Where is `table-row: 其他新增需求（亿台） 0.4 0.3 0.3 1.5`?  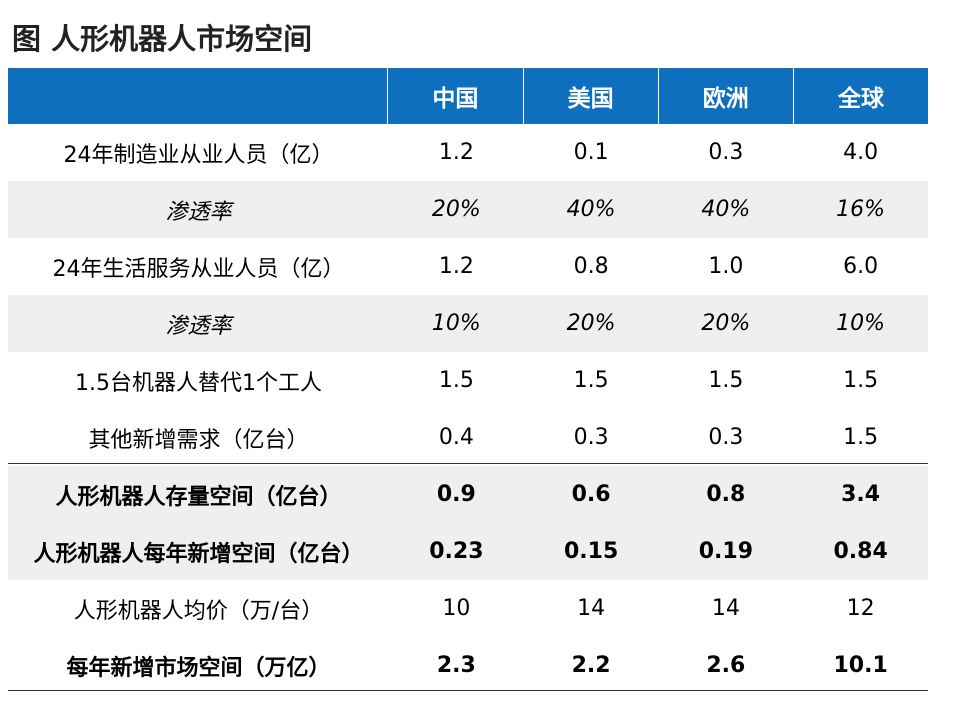
table-row: 其他新增需求（亿台） 0.4 0.3 0.3 1.5 is located at coordinates (468, 437).